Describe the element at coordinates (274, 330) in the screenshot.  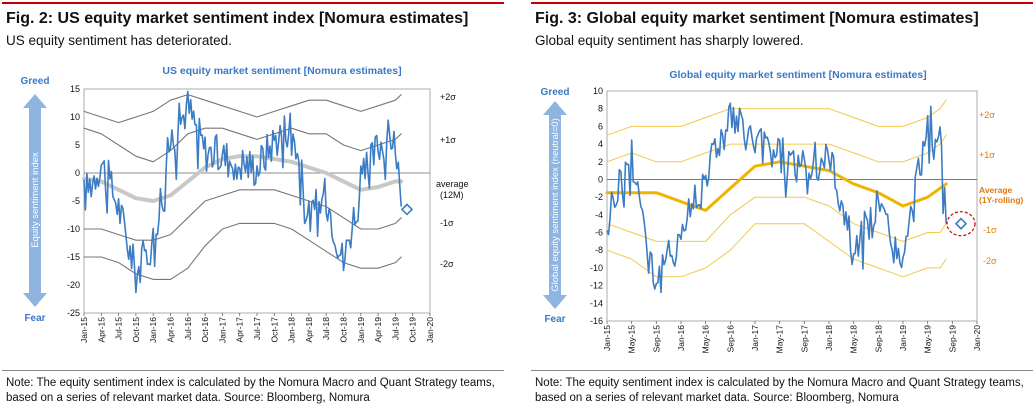
I see `x-tick-label: Oct-17` at that location.